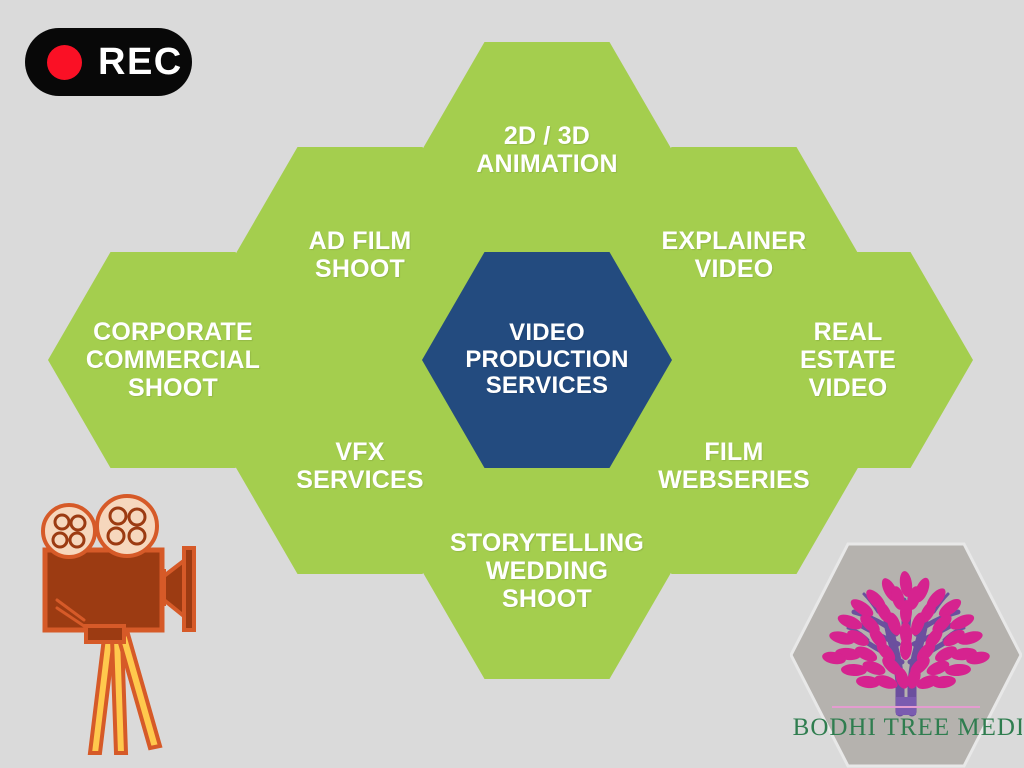 The image size is (1024, 768). Describe the element at coordinates (547, 571) in the screenshot. I see `hex-node-storytelling-label: STORYTELLING WEDDING SHOOT` at that location.